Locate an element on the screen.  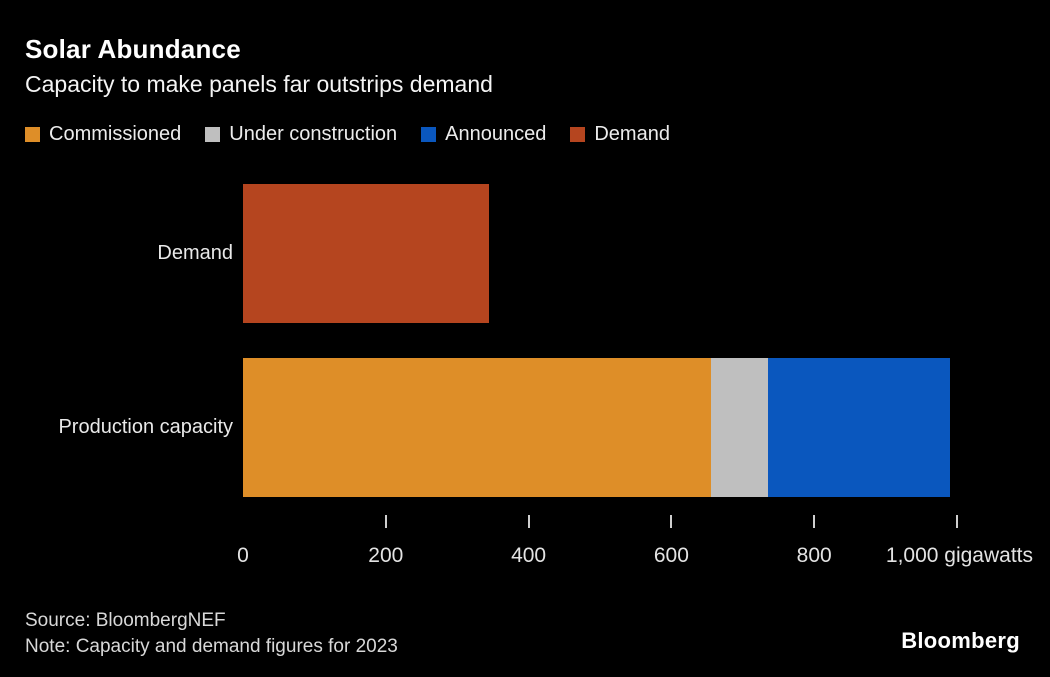
bar-segment-announced is located at coordinates (858, 427).